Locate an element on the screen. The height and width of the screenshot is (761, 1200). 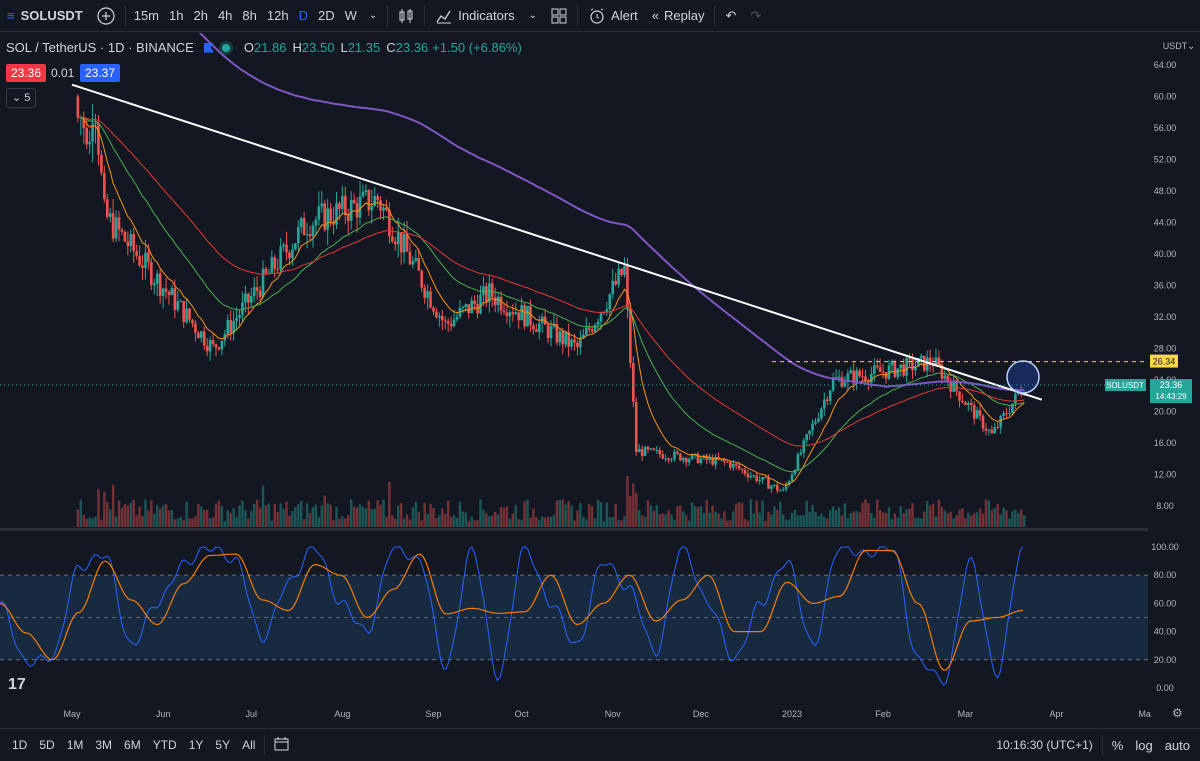
range-3m: 3M is located at coordinates (104, 745).